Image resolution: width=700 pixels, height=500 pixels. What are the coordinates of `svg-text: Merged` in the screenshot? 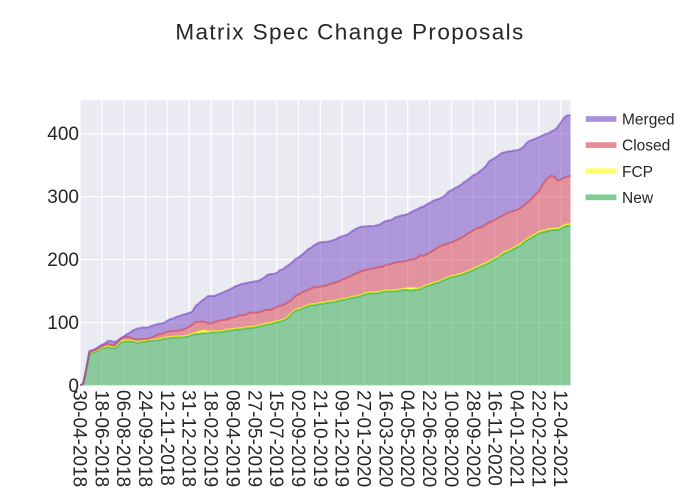 It's located at (648, 120).